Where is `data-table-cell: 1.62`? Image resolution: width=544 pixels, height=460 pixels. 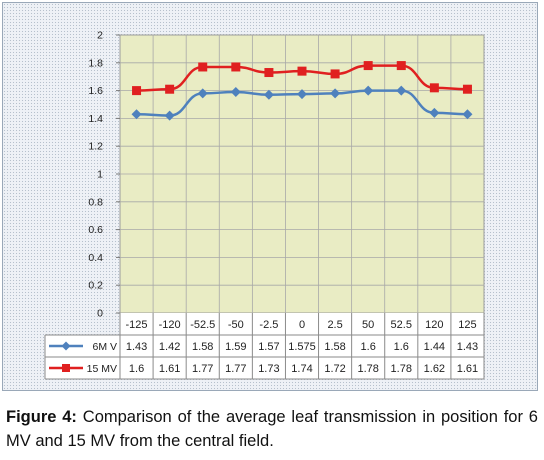 data-table-cell: 1.62 is located at coordinates (434, 369).